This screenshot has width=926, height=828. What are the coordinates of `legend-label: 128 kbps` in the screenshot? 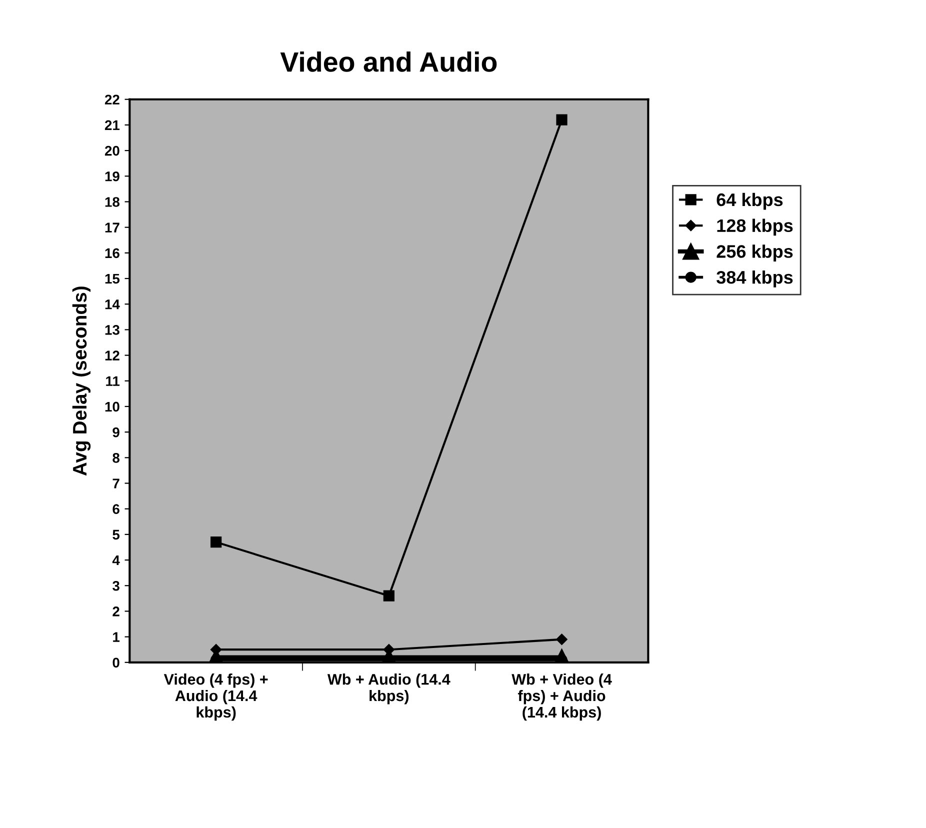 It's located at (755, 227).